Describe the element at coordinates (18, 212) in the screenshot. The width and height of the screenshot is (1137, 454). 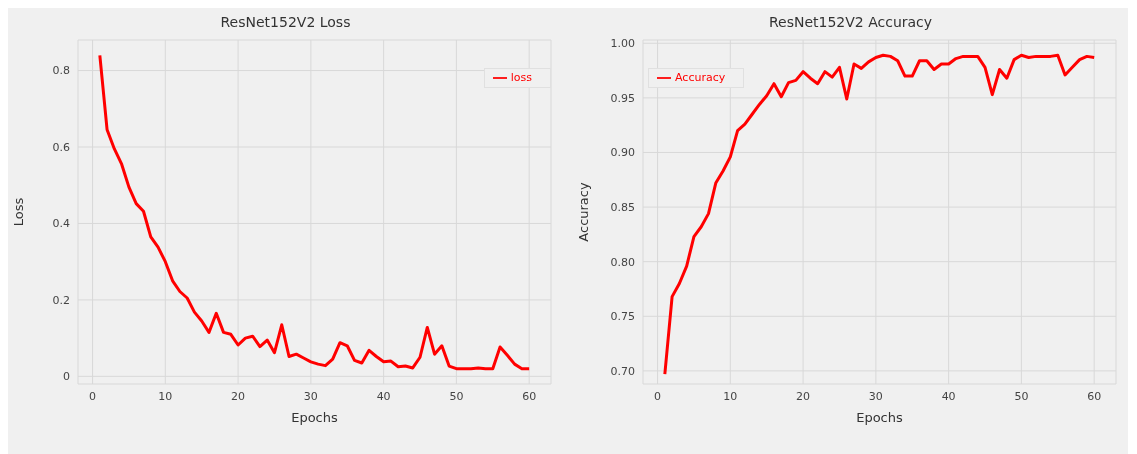
I see `y-axis-title: Loss` at that location.